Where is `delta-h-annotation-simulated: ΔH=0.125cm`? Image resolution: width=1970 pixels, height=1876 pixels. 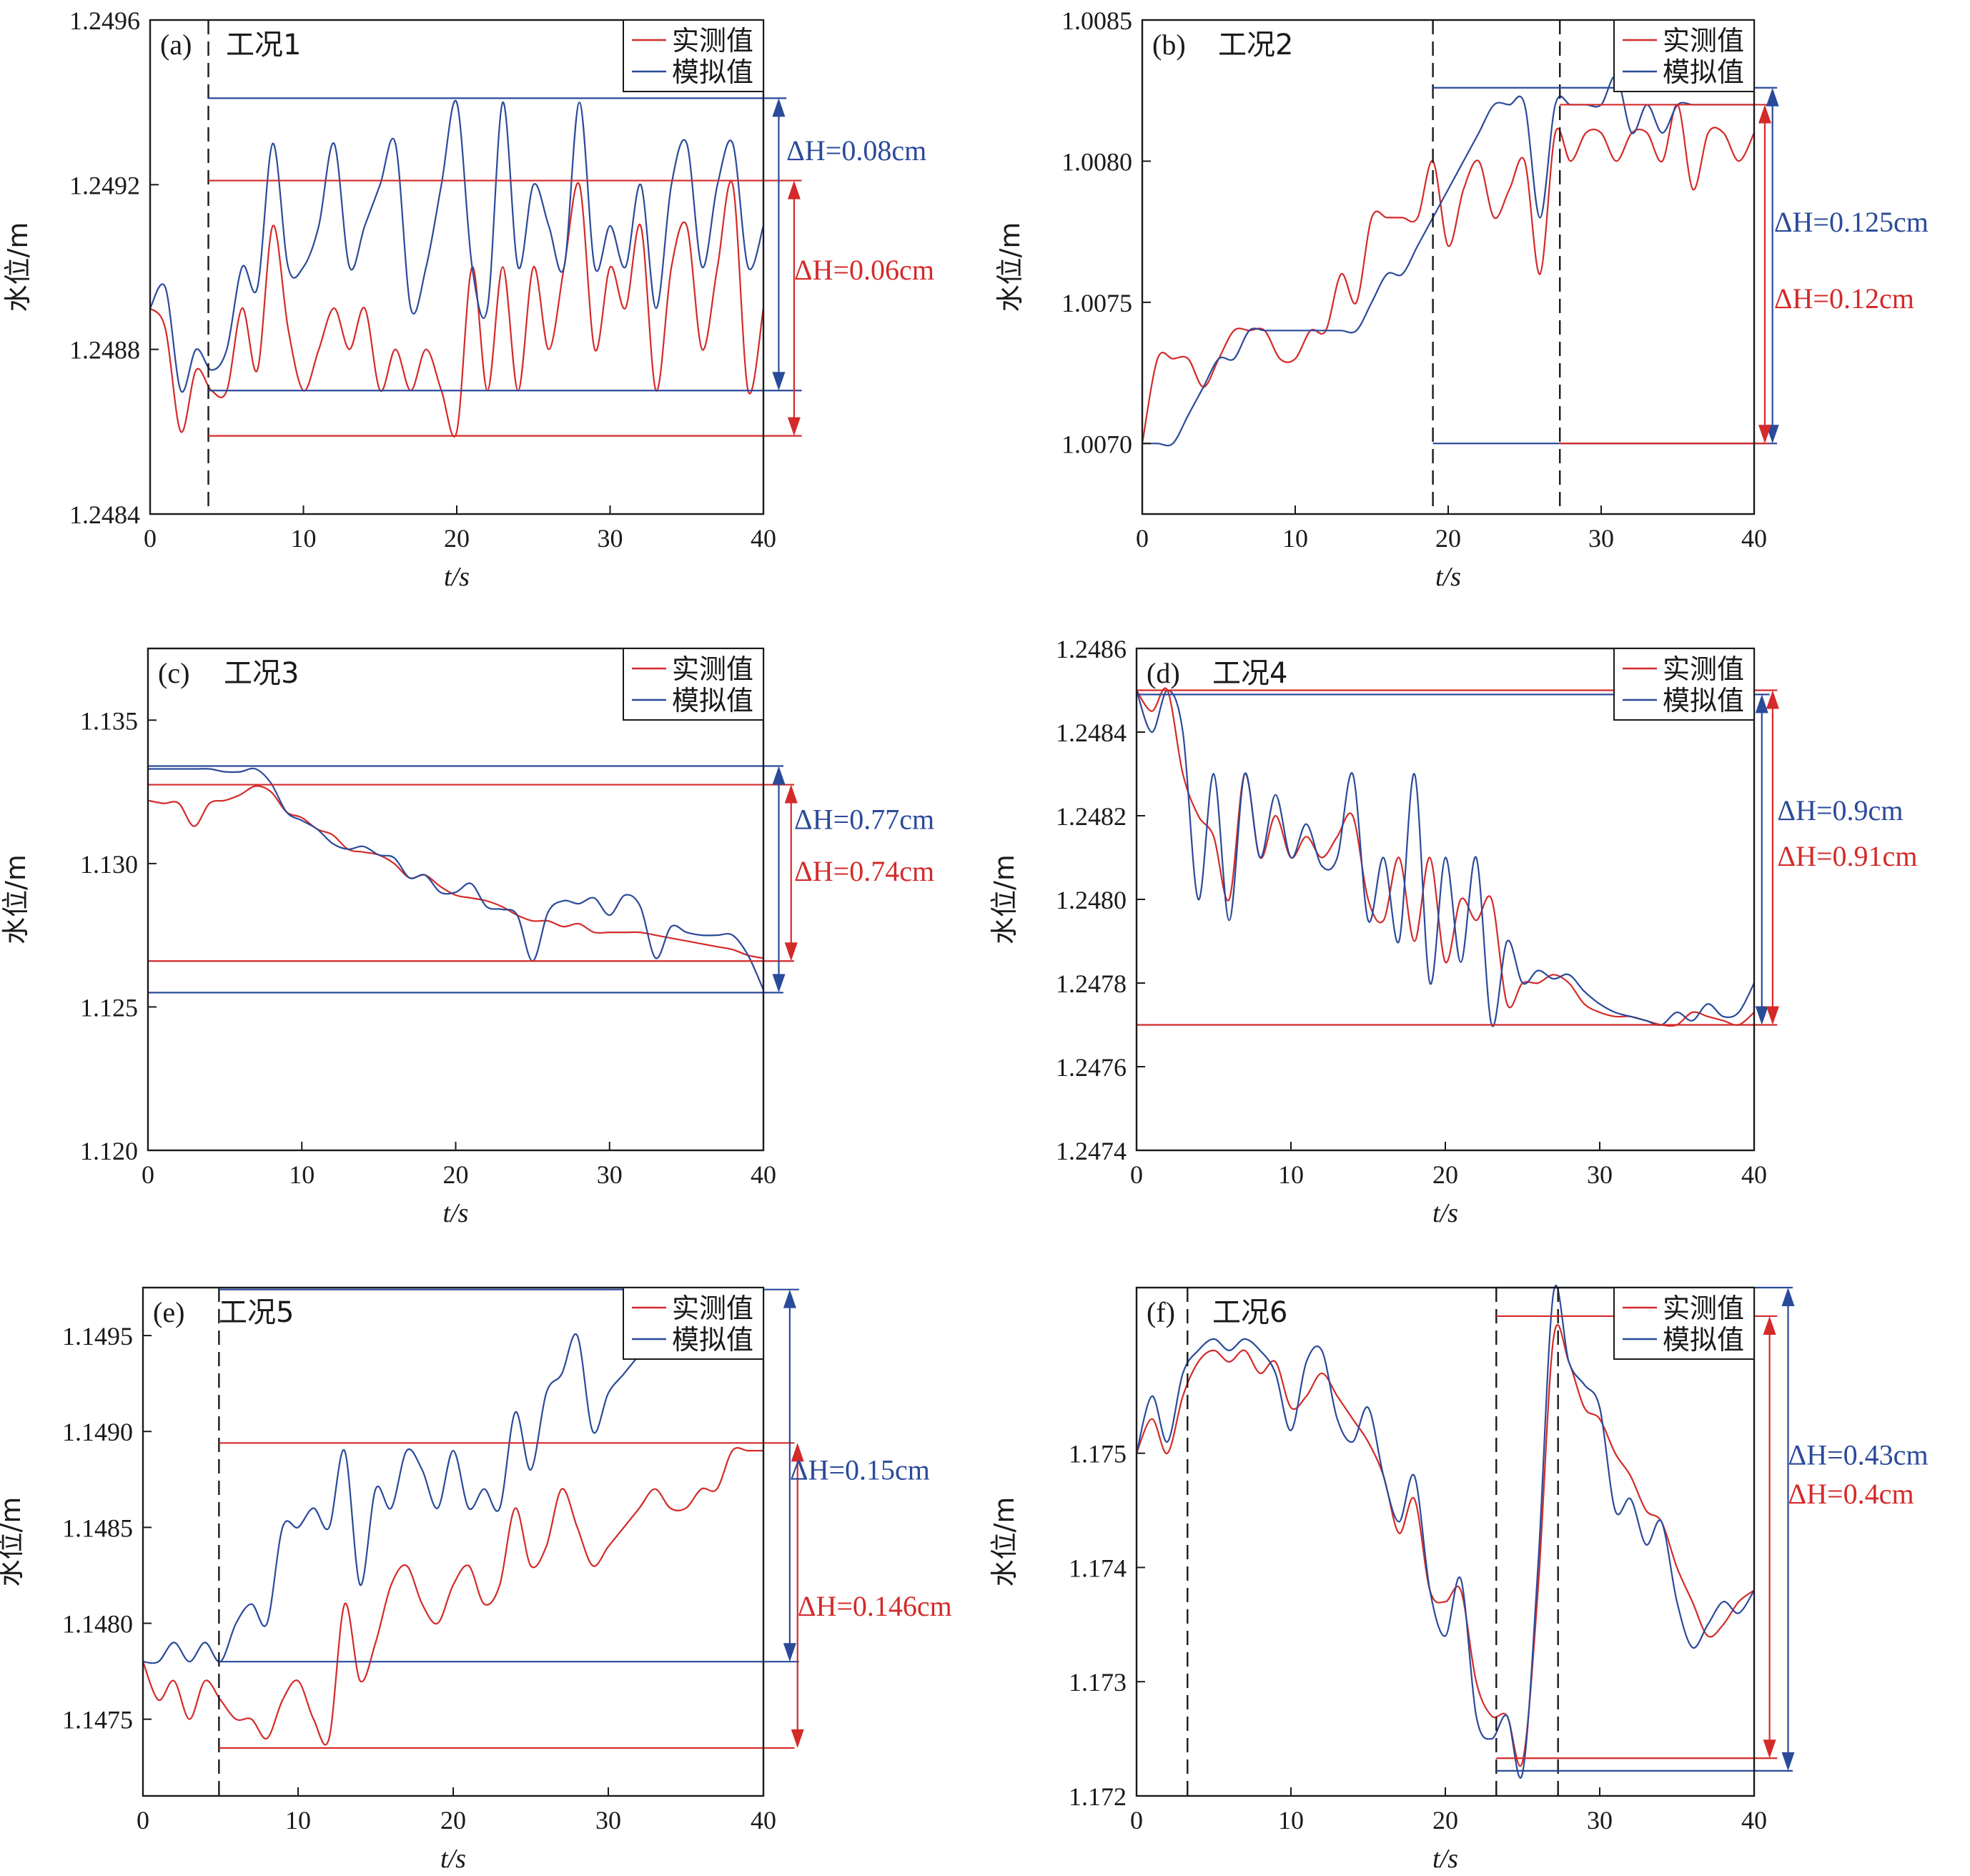
delta-h-annotation-simulated: ΔH=0.125cm is located at coordinates (1852, 222).